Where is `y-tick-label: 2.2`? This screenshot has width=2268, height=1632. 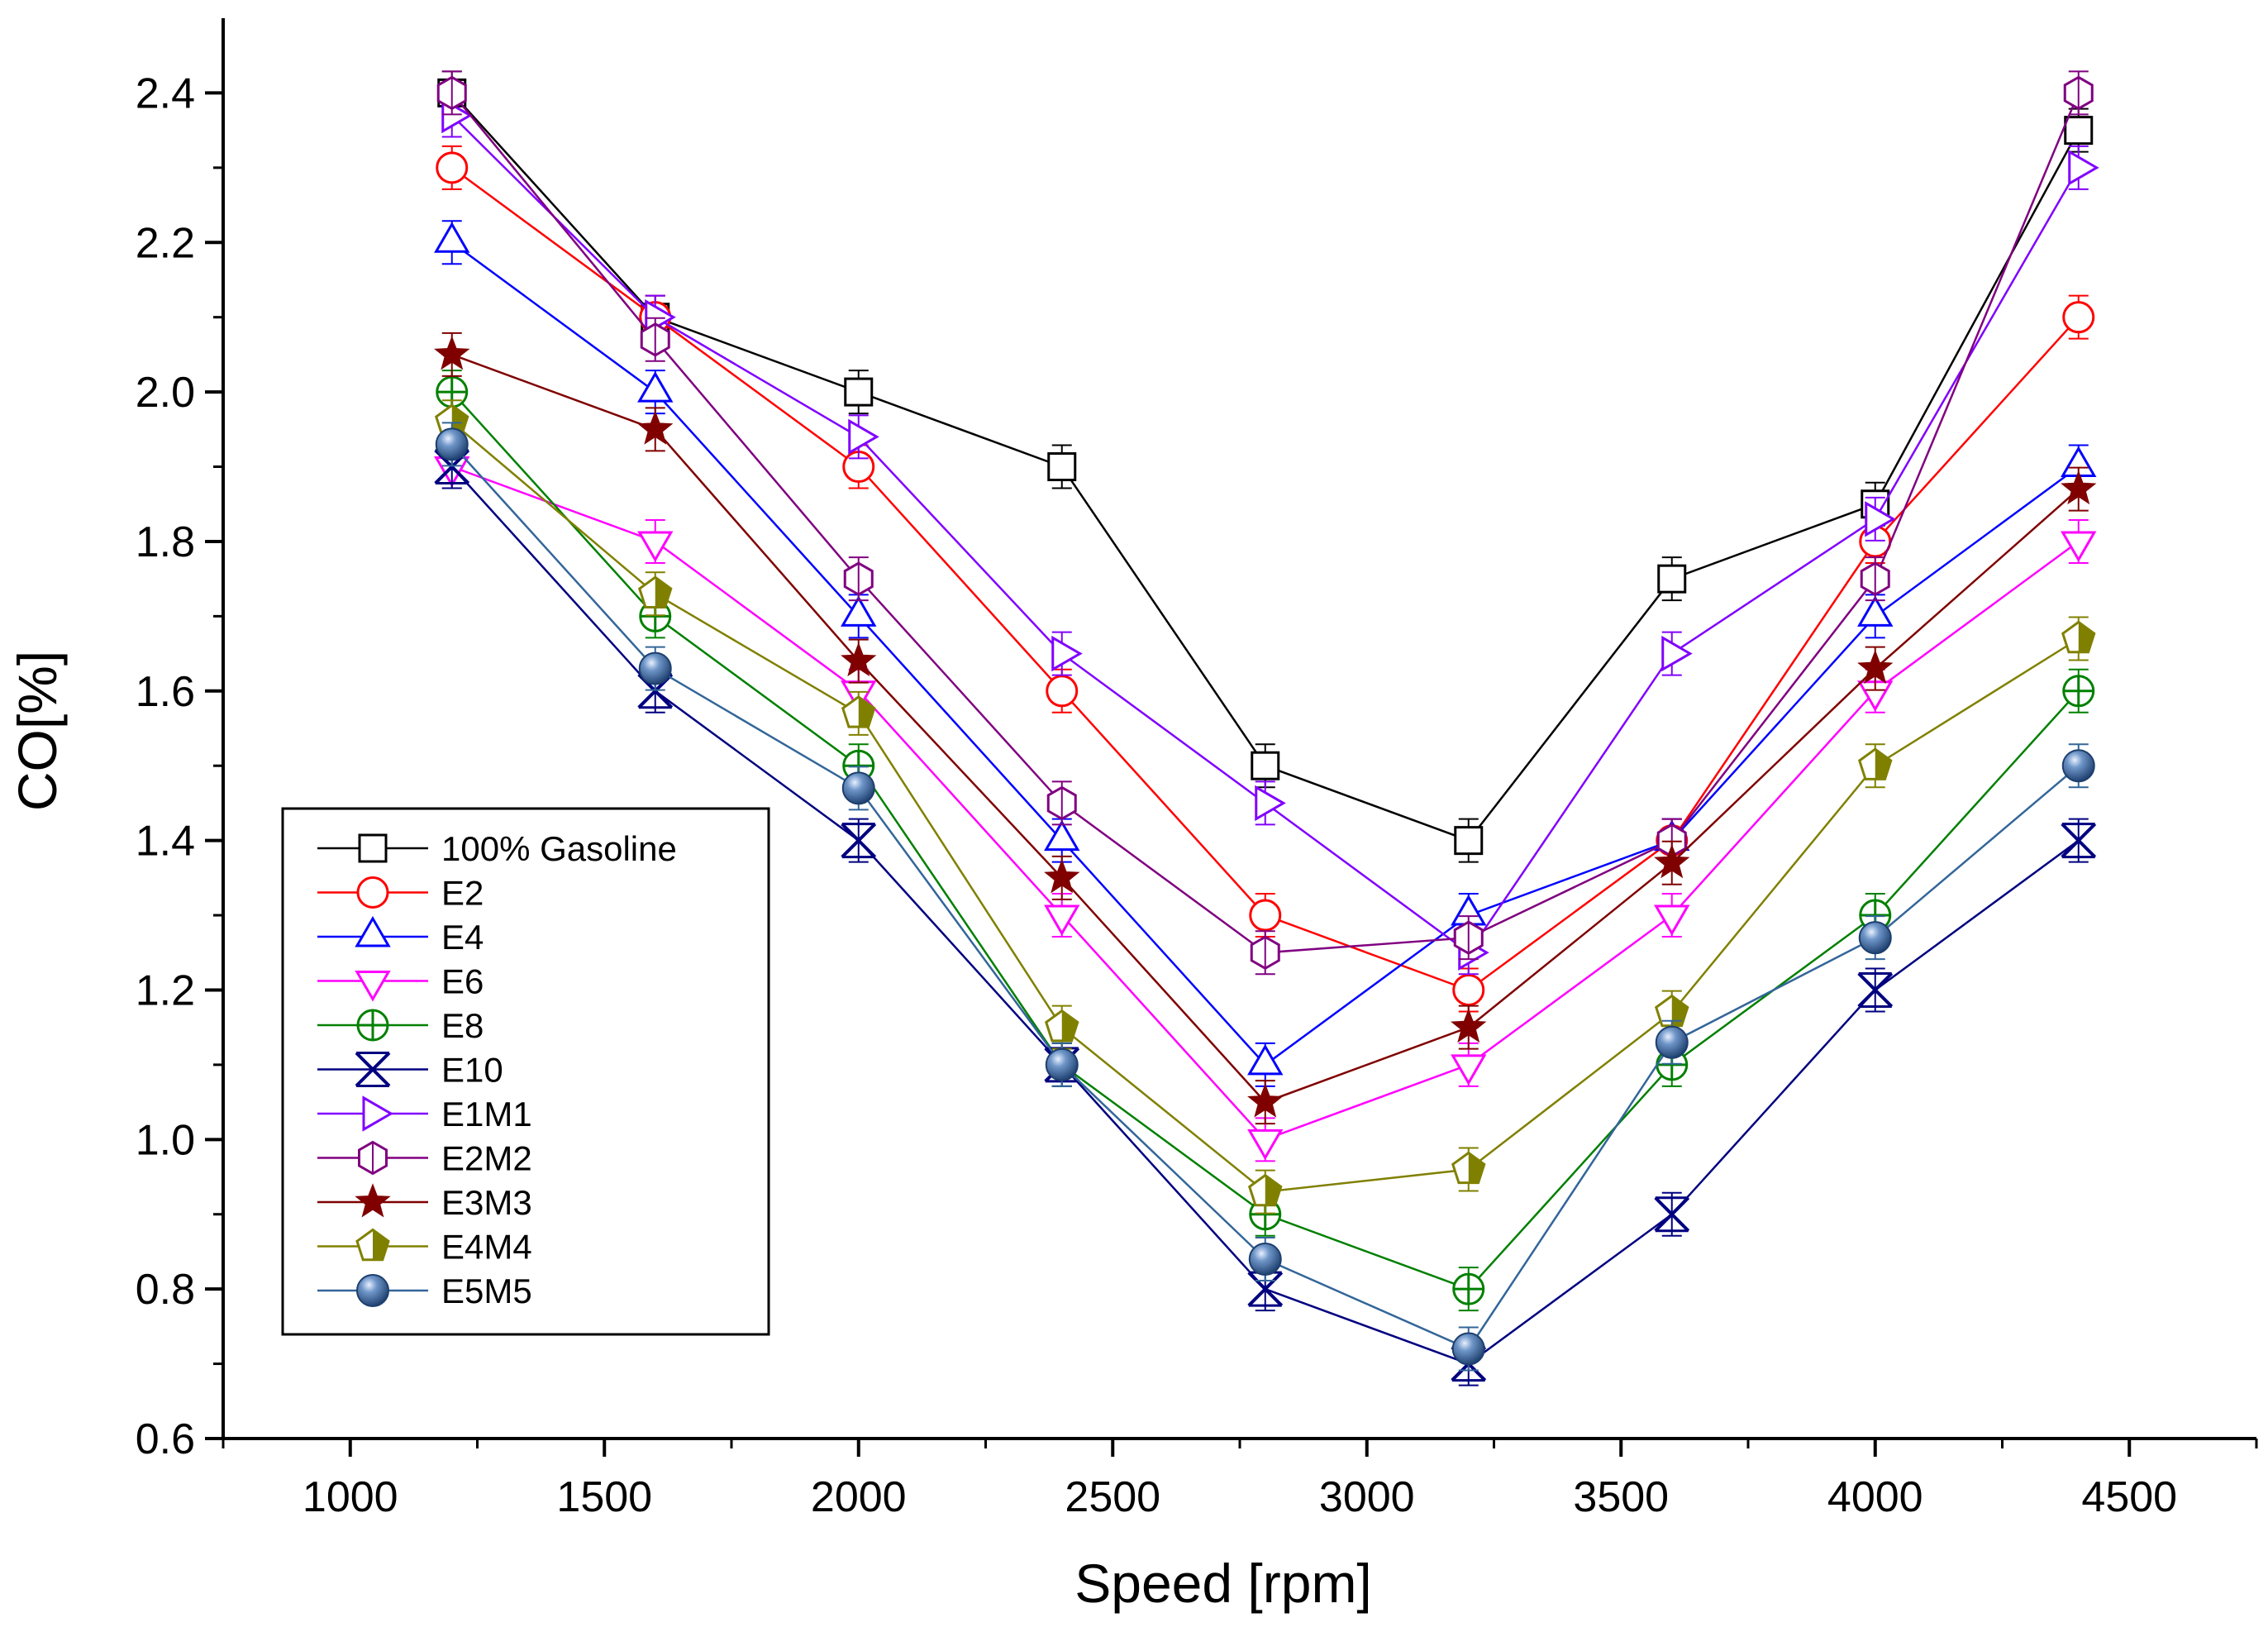
y-tick-label: 2.2 is located at coordinates (166, 243).